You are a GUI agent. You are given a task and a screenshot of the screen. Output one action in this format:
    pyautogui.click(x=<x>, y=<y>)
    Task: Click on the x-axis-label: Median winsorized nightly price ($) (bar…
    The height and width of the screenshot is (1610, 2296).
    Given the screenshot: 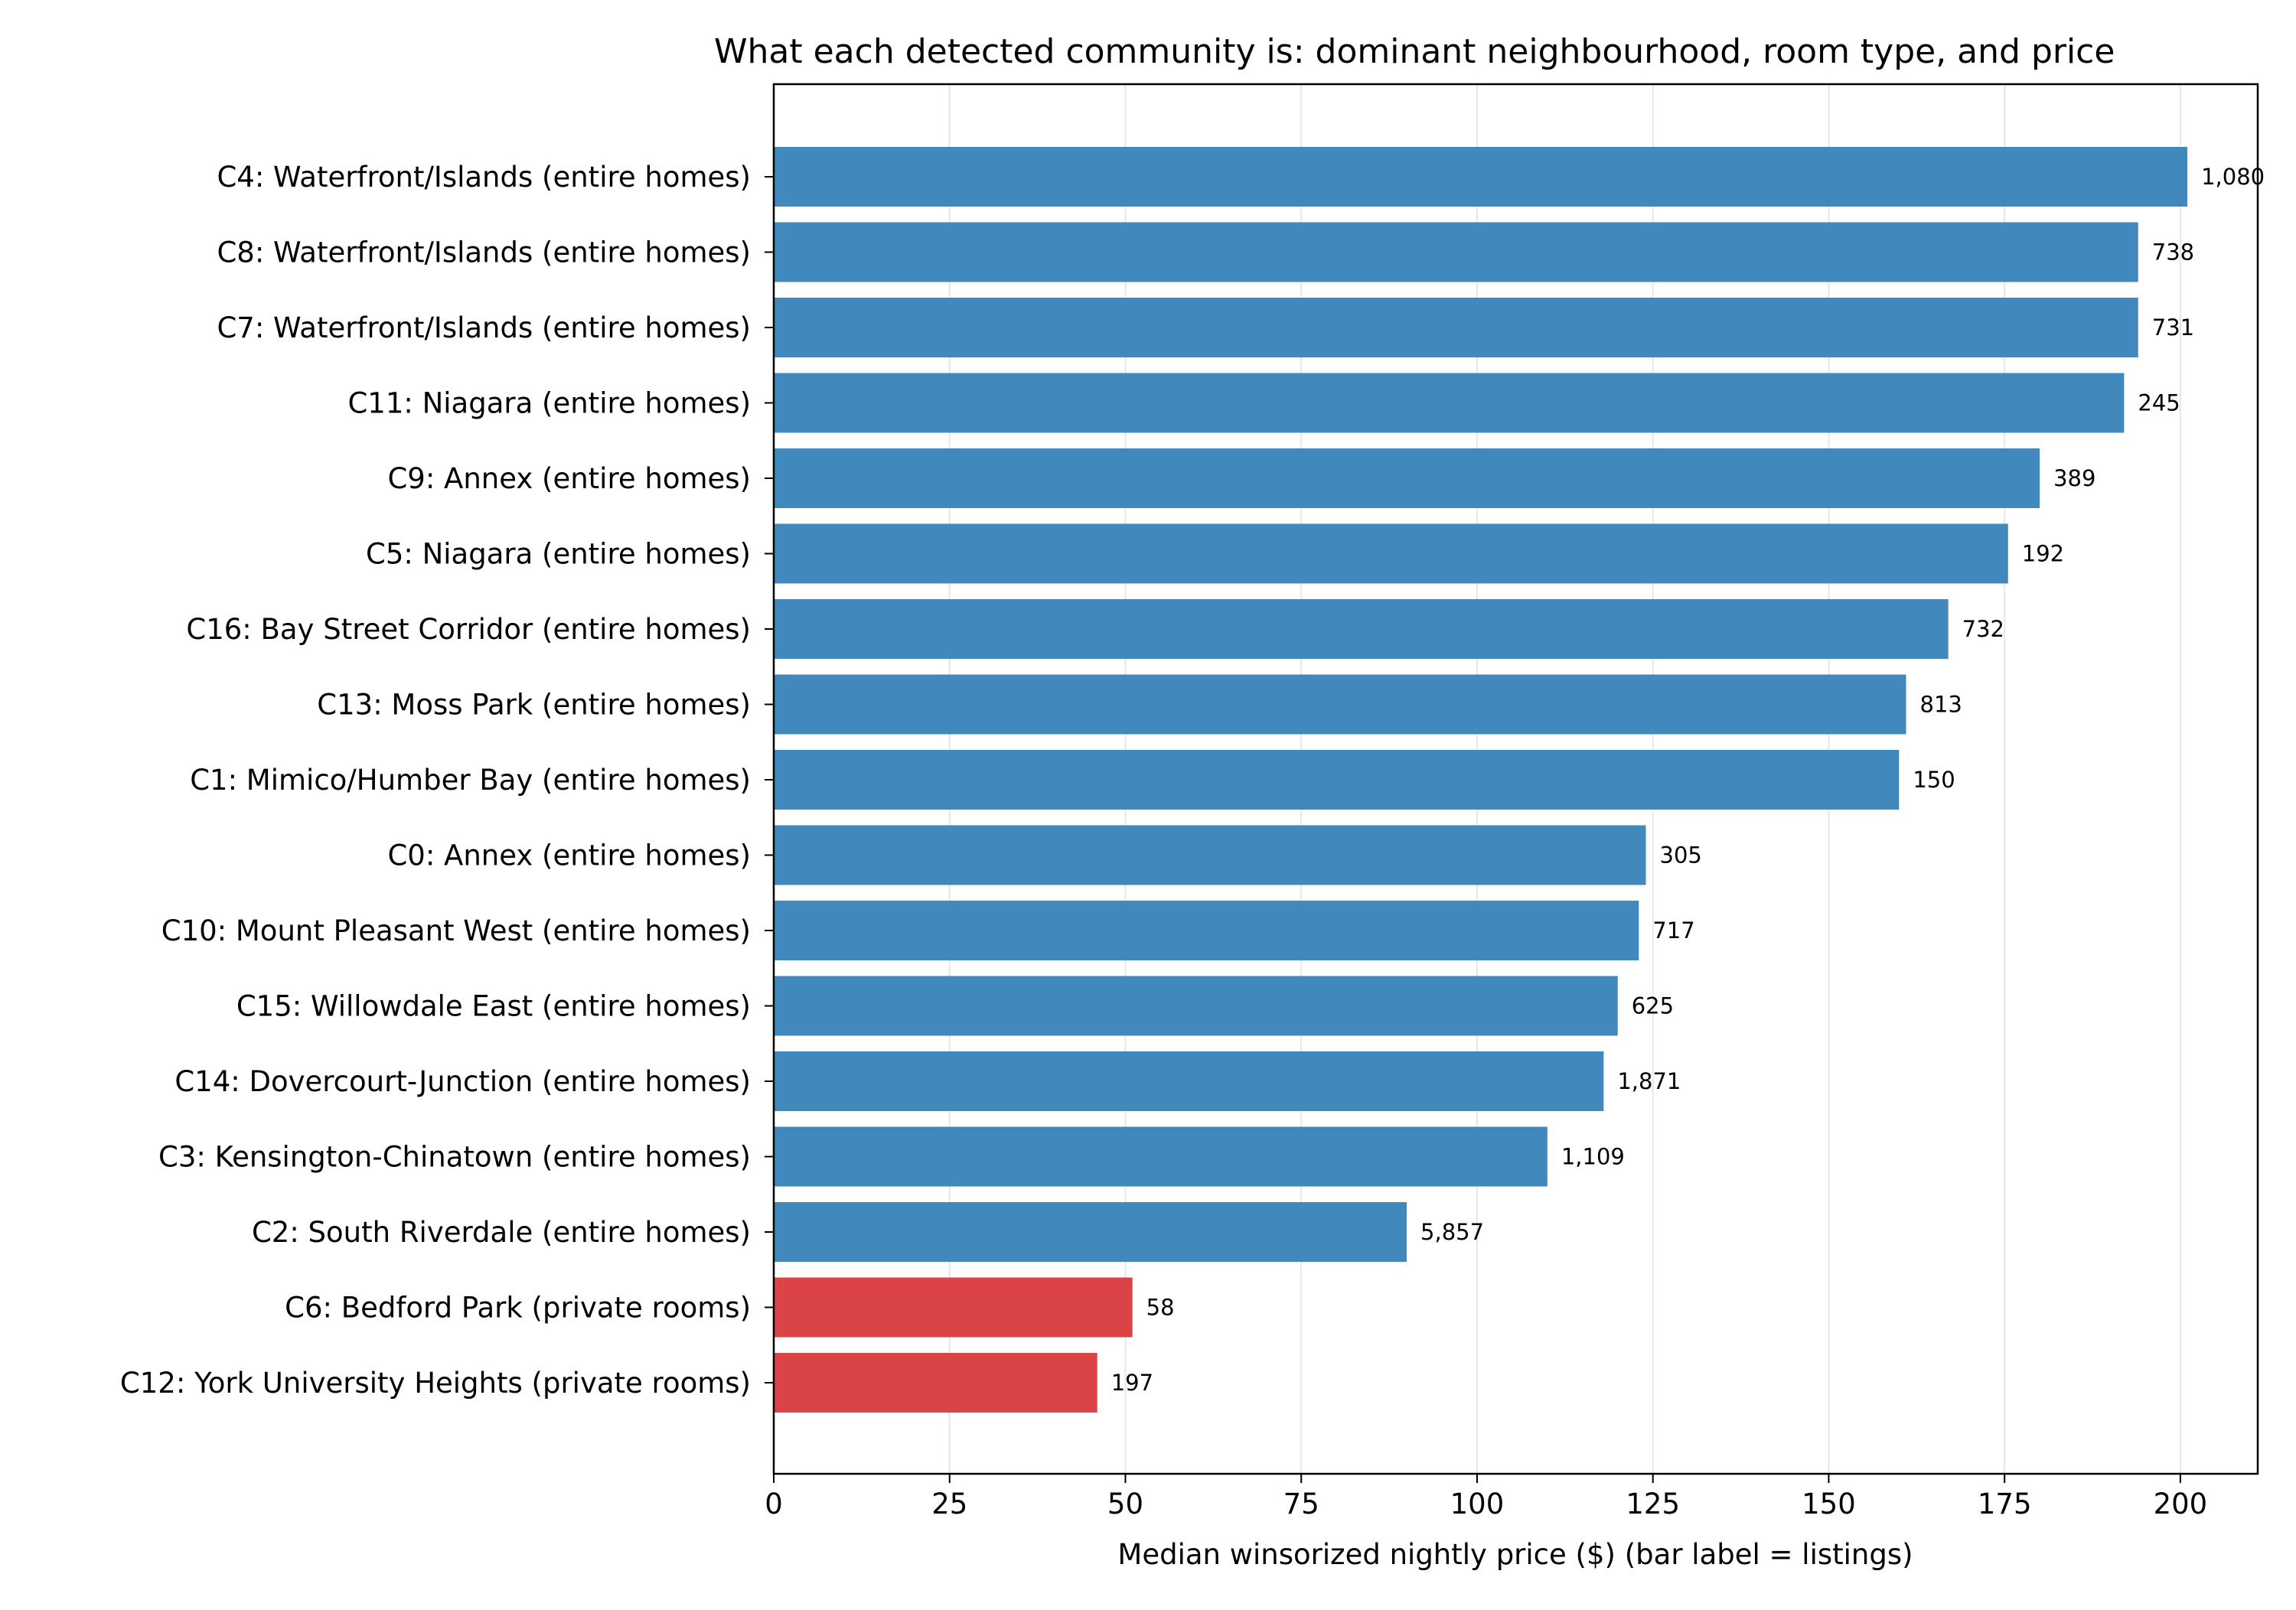 What is the action you would take?
    pyautogui.click(x=1515, y=1554)
    